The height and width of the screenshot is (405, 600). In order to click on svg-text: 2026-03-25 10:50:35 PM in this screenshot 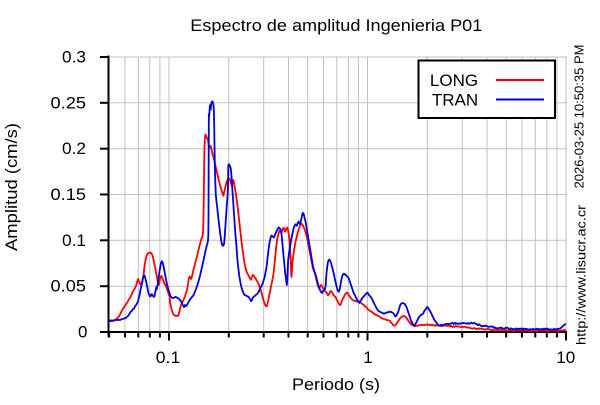, I will do `click(579, 117)`.